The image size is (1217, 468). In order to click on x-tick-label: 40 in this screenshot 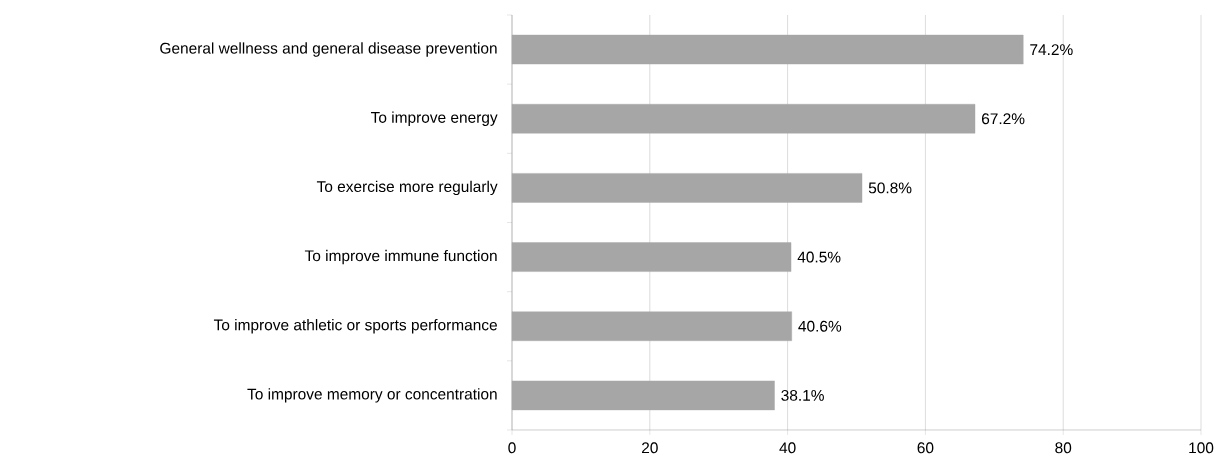, I will do `click(787, 448)`.